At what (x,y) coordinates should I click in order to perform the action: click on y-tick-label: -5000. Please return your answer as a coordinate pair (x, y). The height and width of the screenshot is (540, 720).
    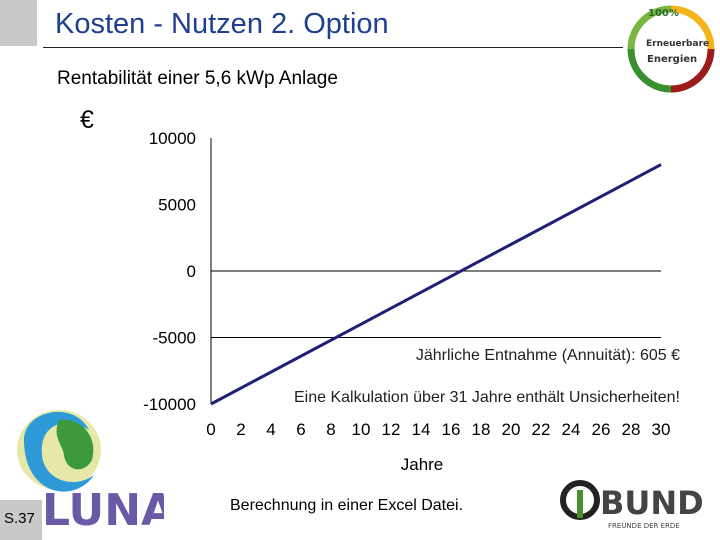
    Looking at the image, I should click on (174, 338).